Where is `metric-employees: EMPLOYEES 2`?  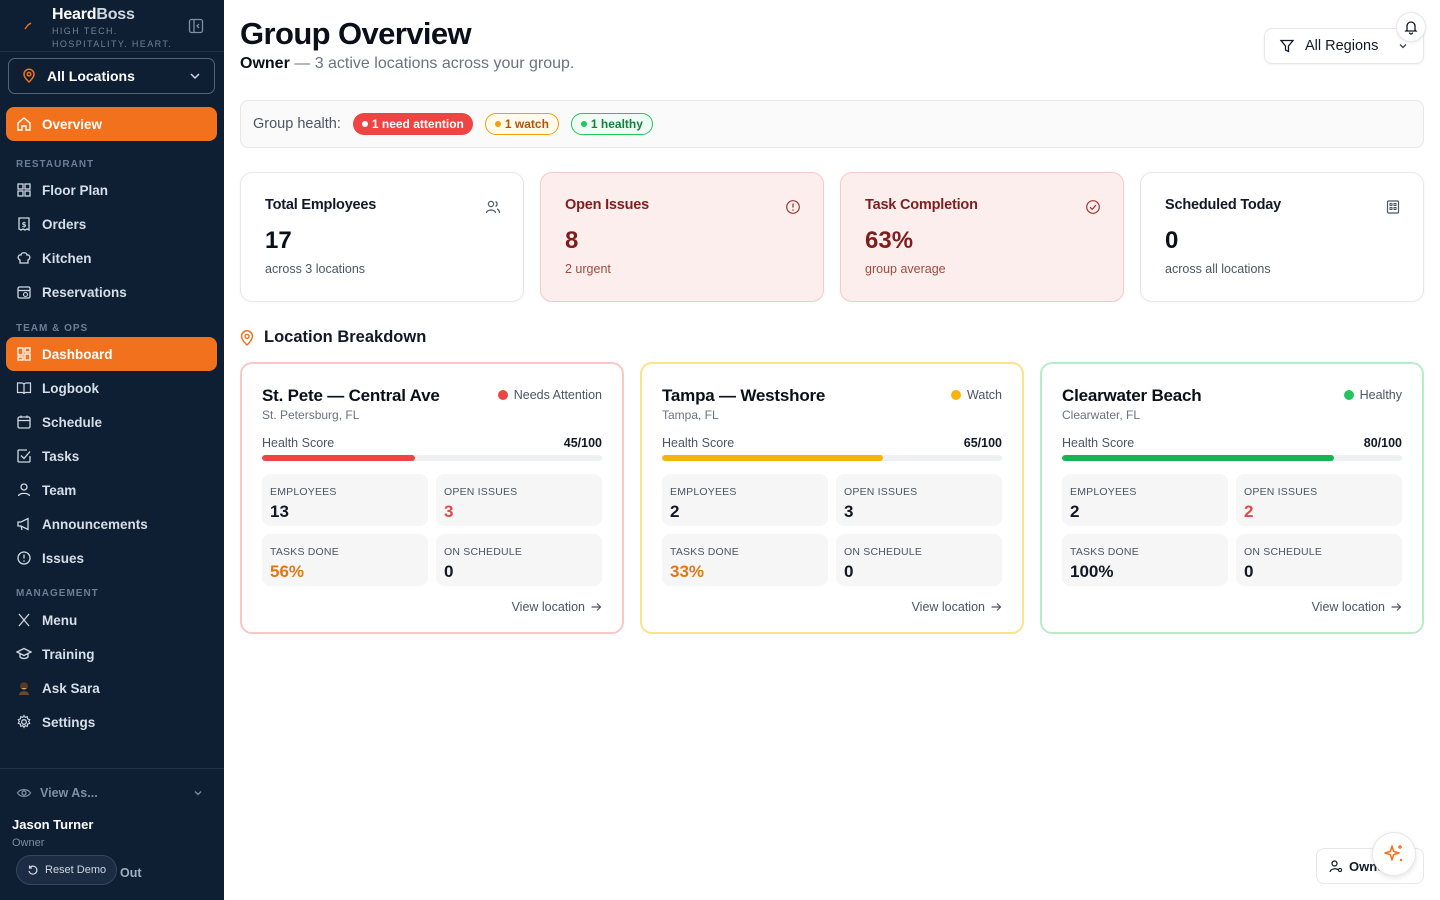
metric-employees: EMPLOYEES 2 is located at coordinates (1145, 500).